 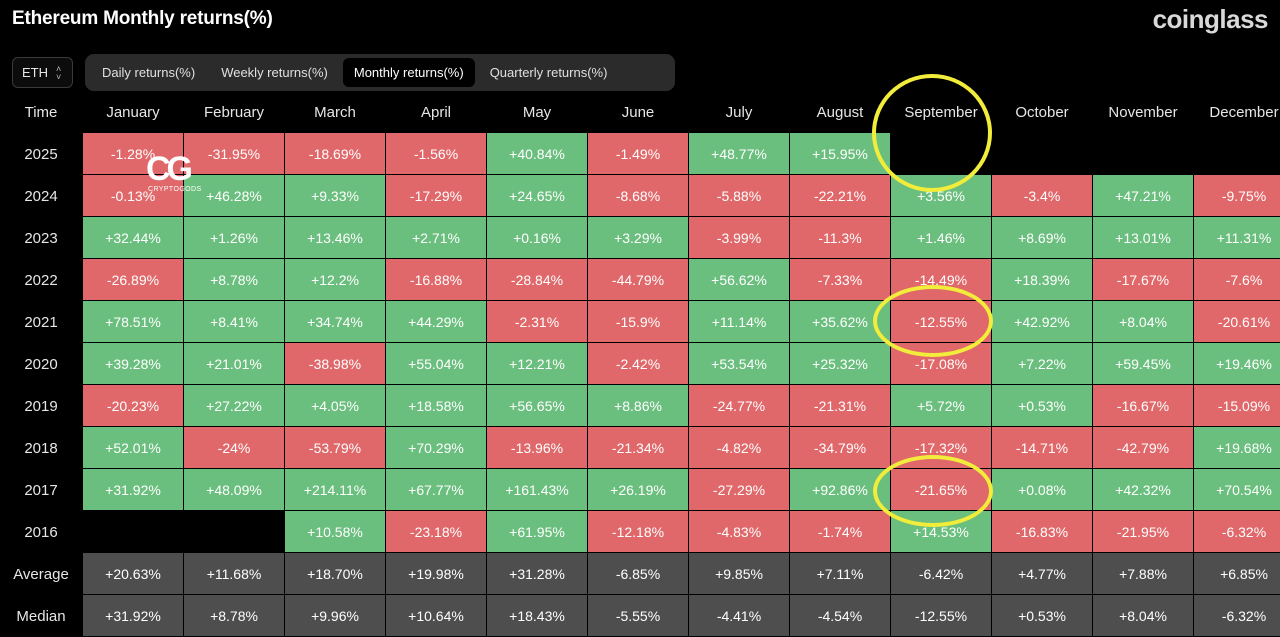 I want to click on return-cell: -21.65%, so click(x=941, y=489).